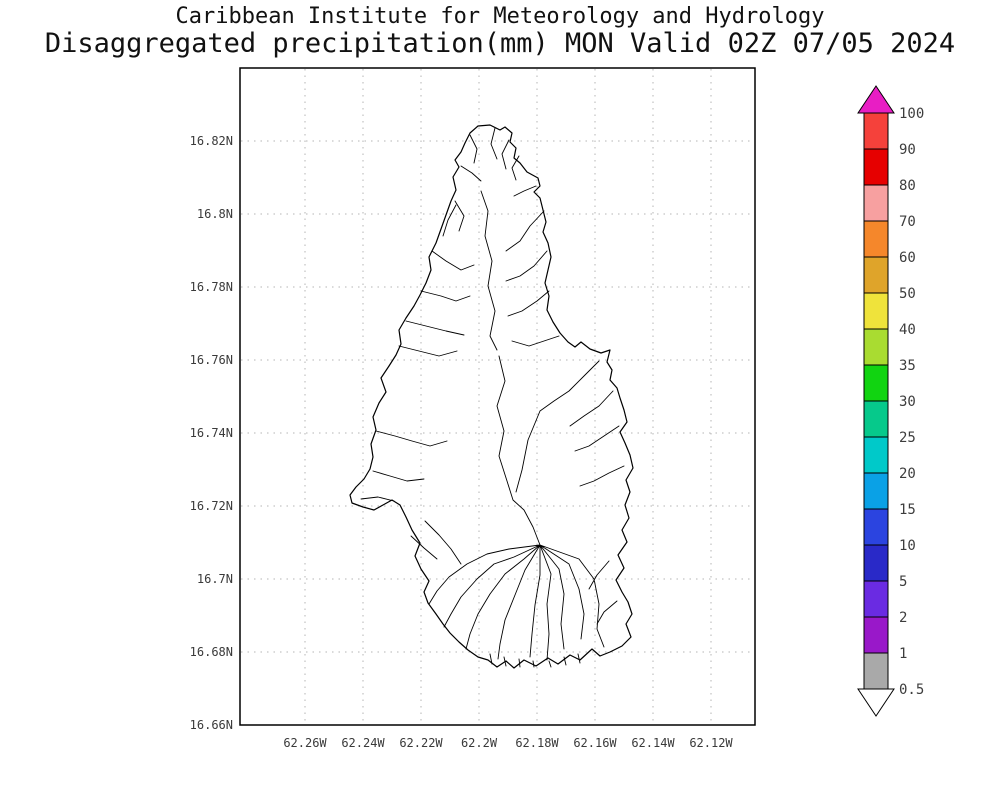  What do you see at coordinates (363, 743) in the screenshot?
I see `lon-tick-label: 62.24W` at bounding box center [363, 743].